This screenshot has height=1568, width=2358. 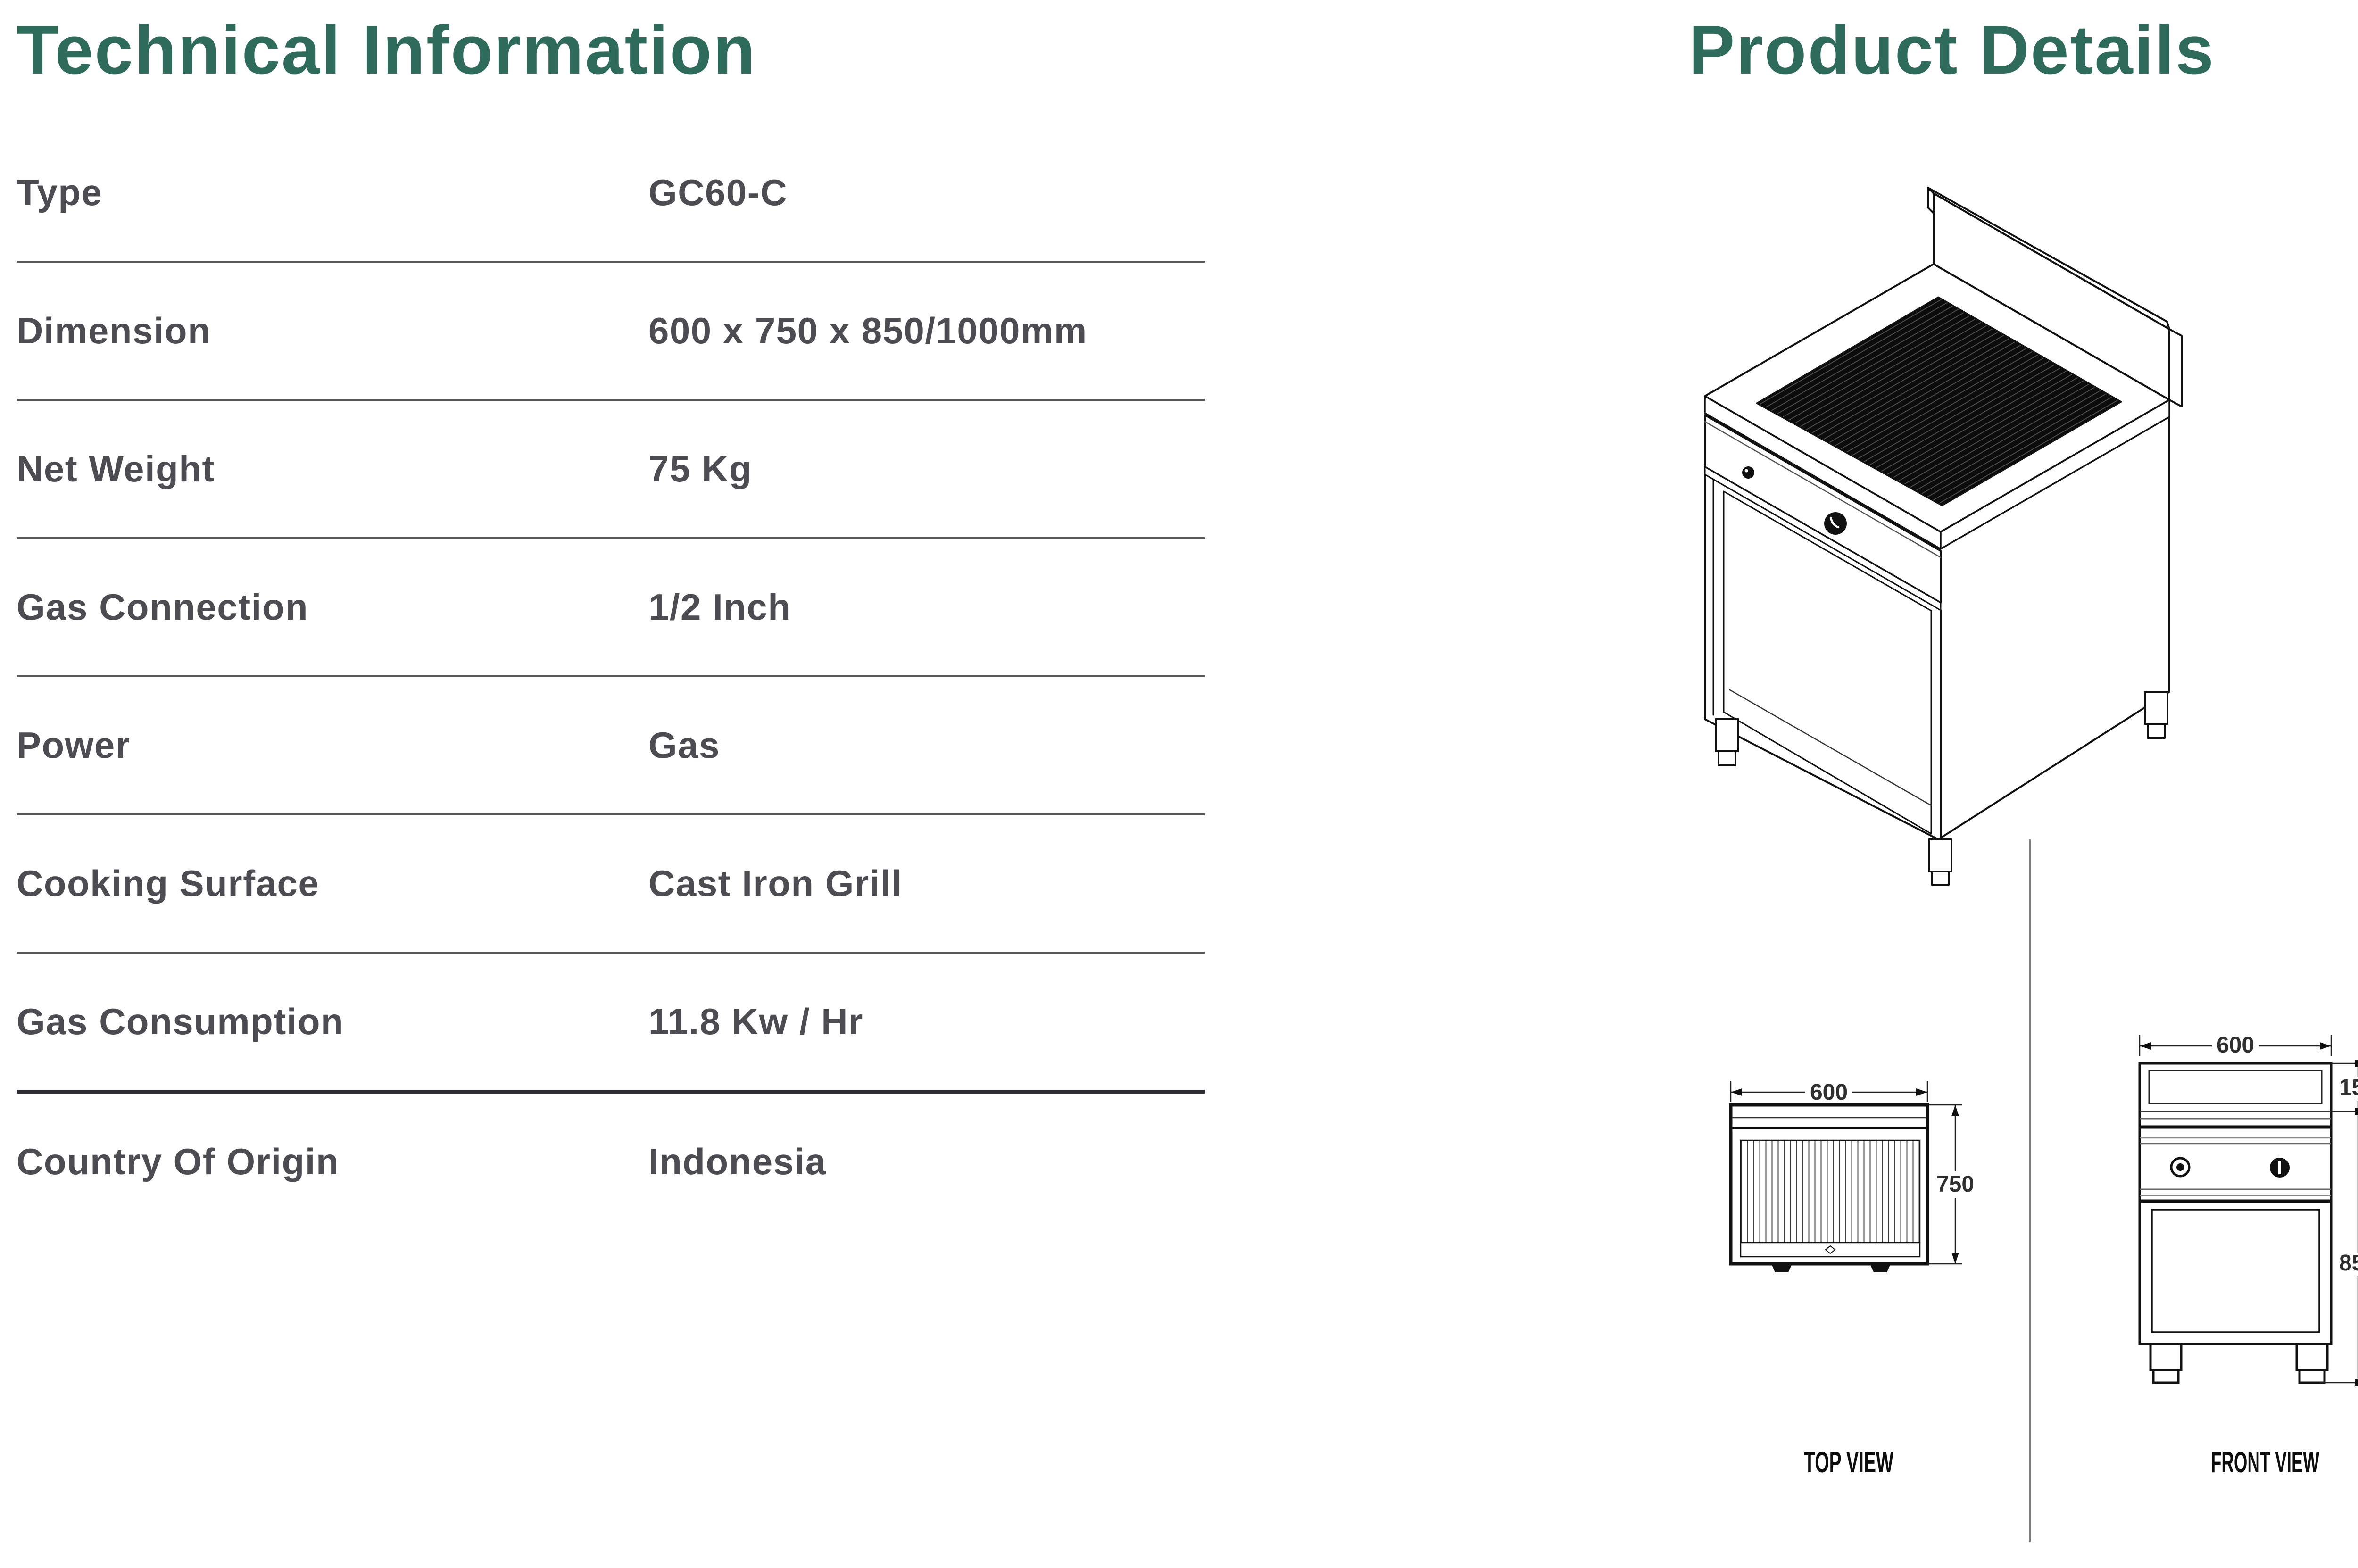 What do you see at coordinates (718, 192) in the screenshot?
I see `spec-value: GC60-C` at bounding box center [718, 192].